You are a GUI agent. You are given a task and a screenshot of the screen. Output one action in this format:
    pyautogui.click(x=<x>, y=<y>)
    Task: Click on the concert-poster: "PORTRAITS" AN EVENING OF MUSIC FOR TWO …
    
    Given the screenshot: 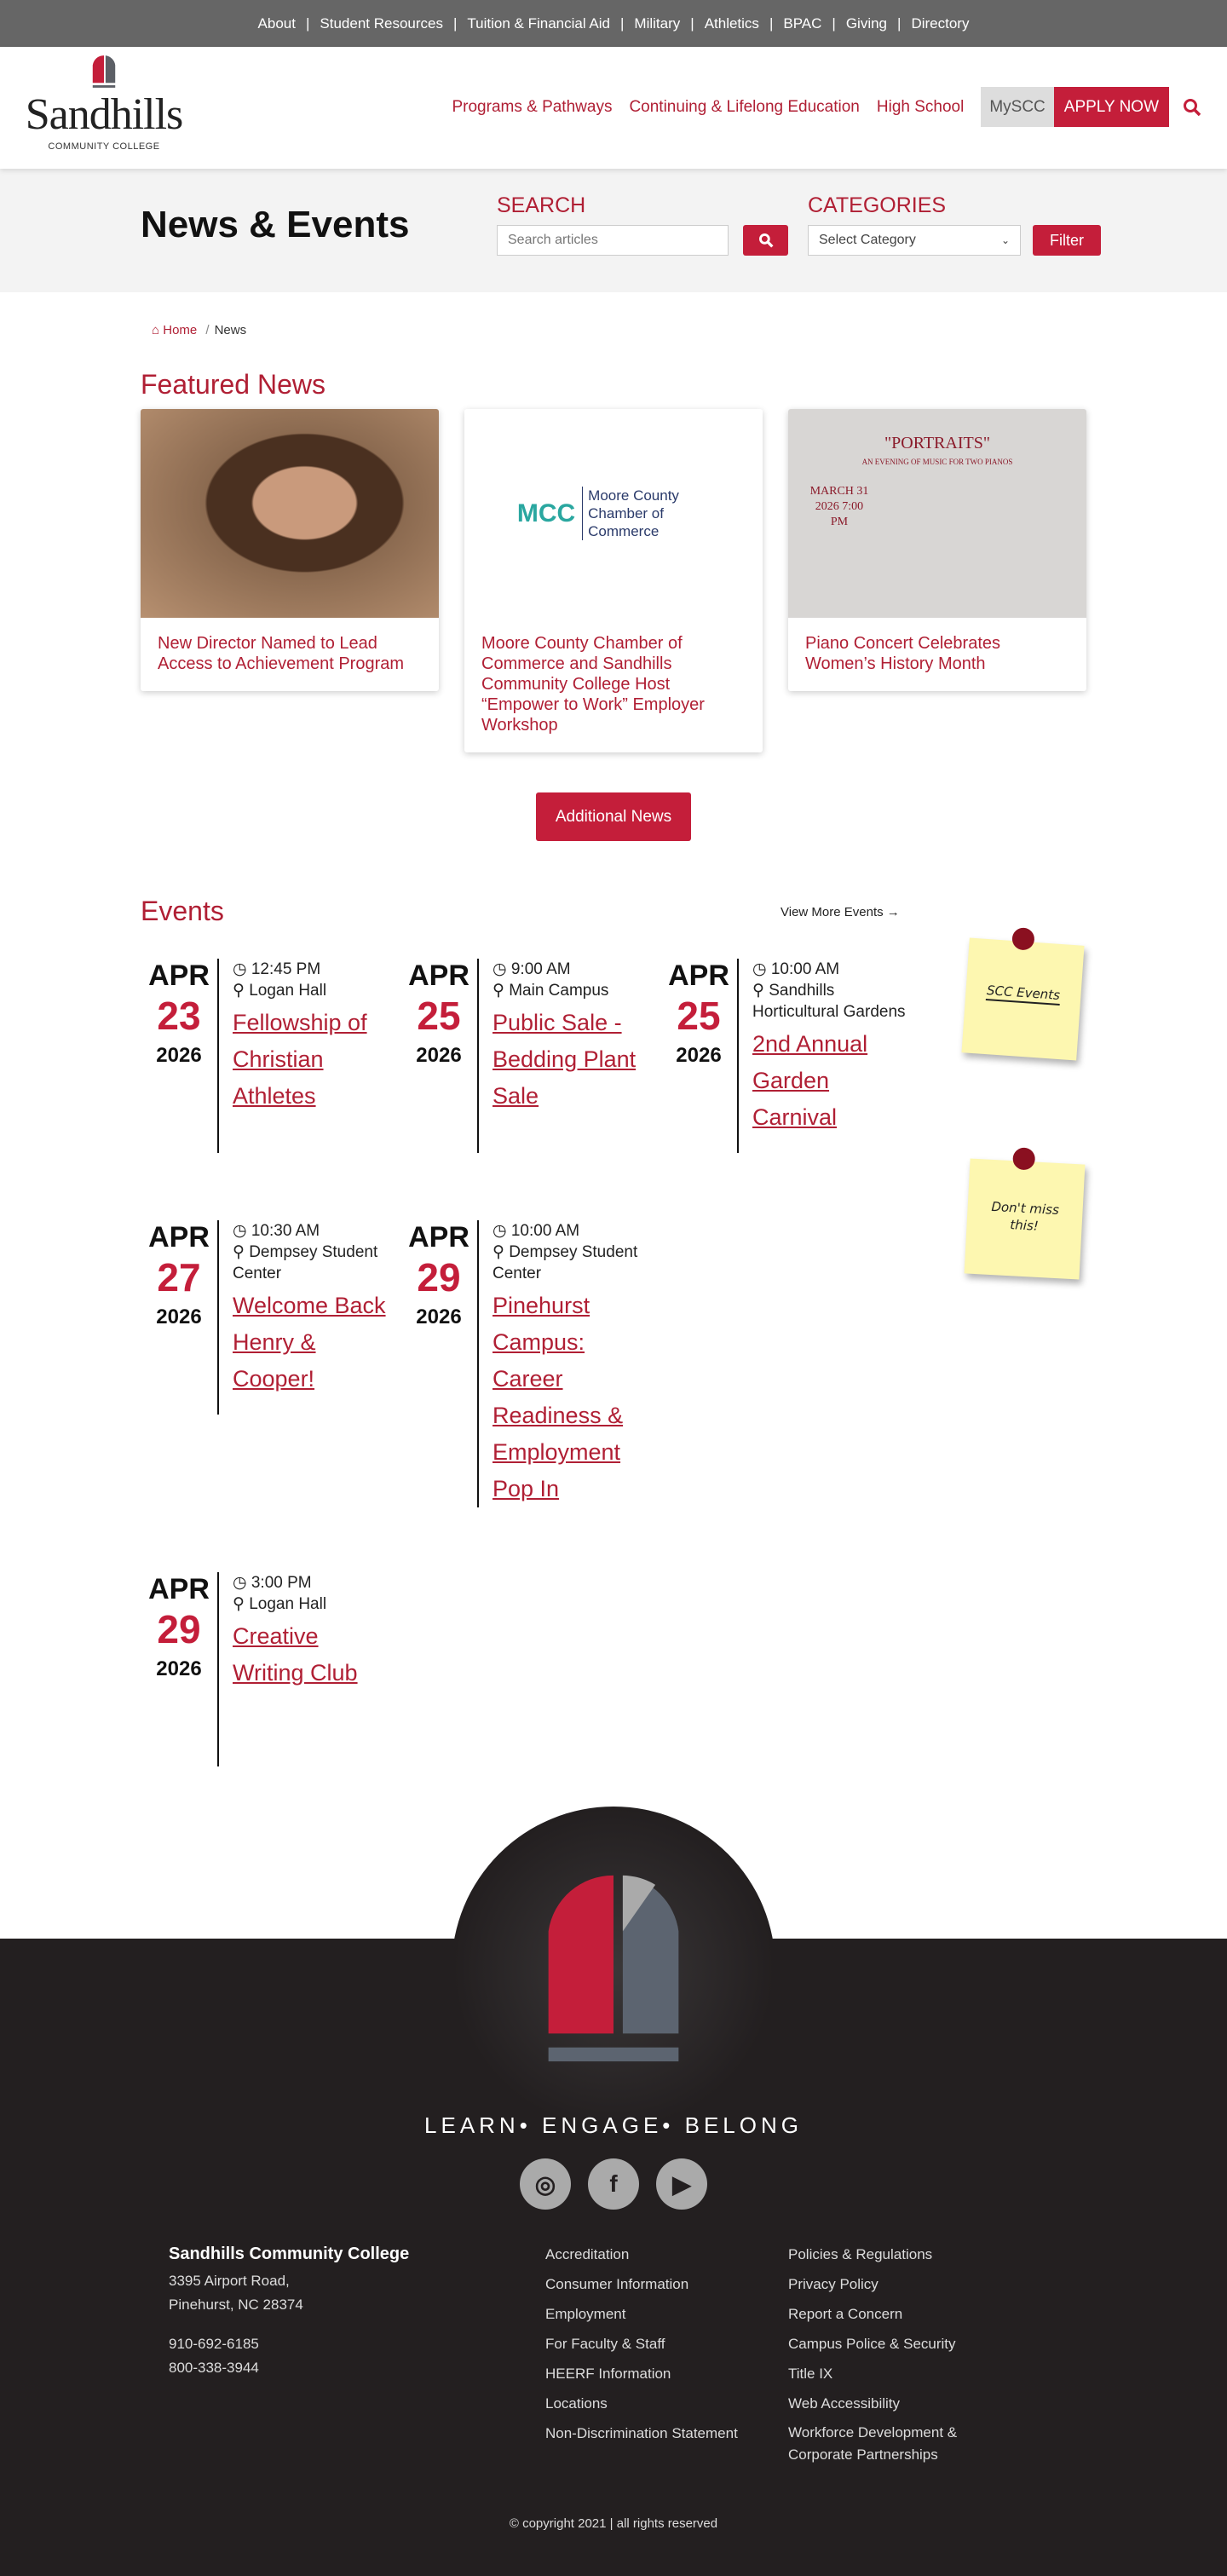 What is the action you would take?
    pyautogui.click(x=937, y=513)
    